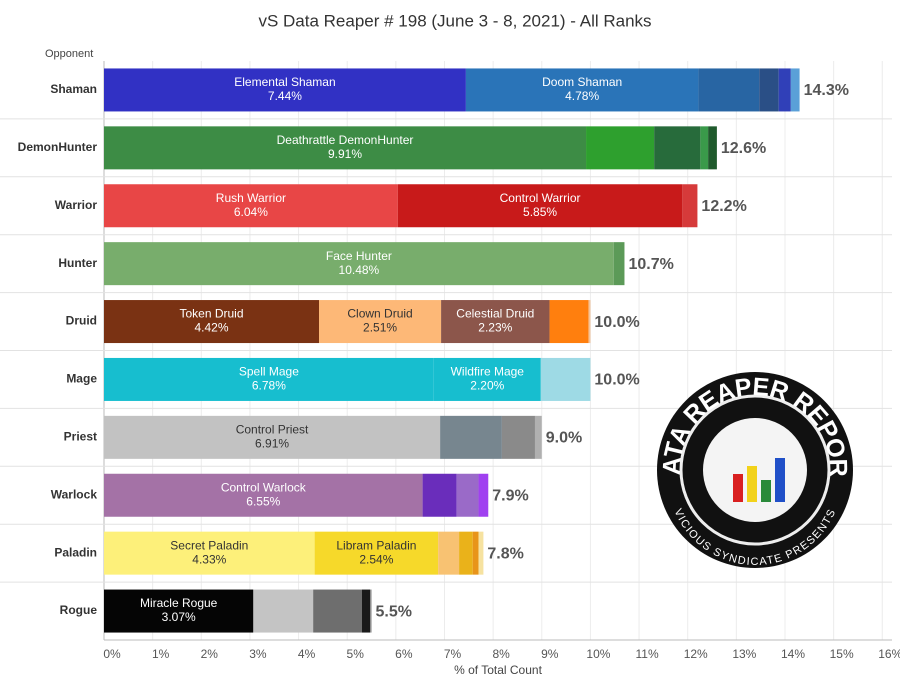  Describe the element at coordinates (161, 654) in the screenshot. I see `x-tick-label: 1%` at that location.